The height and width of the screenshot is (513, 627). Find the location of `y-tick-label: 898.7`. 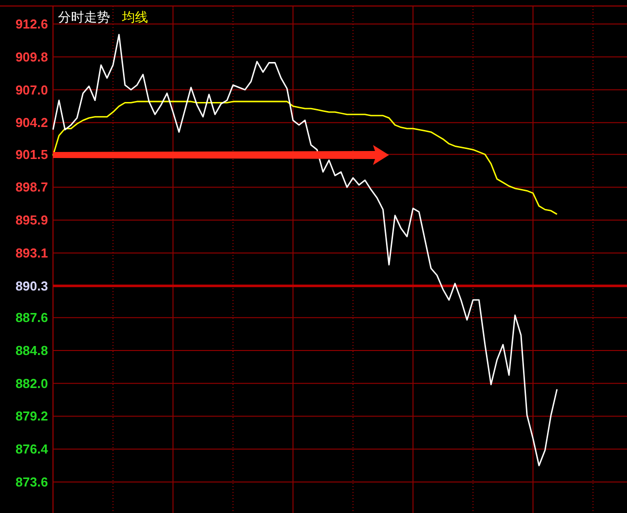

y-tick-label: 898.7 is located at coordinates (31, 187).